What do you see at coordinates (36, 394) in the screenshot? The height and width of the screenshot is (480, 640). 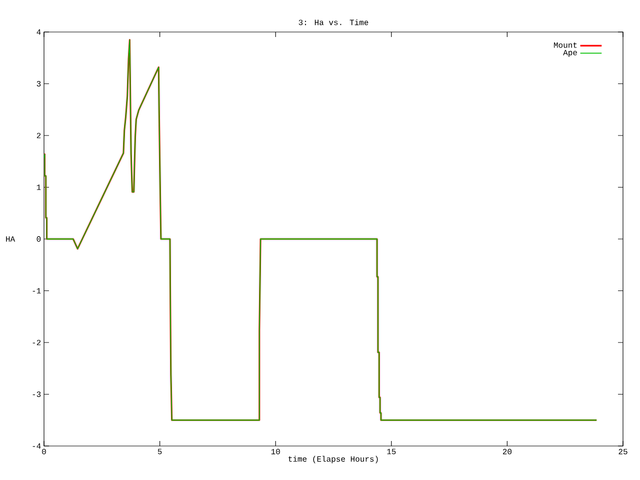 I see `y-tick-label: -3` at bounding box center [36, 394].